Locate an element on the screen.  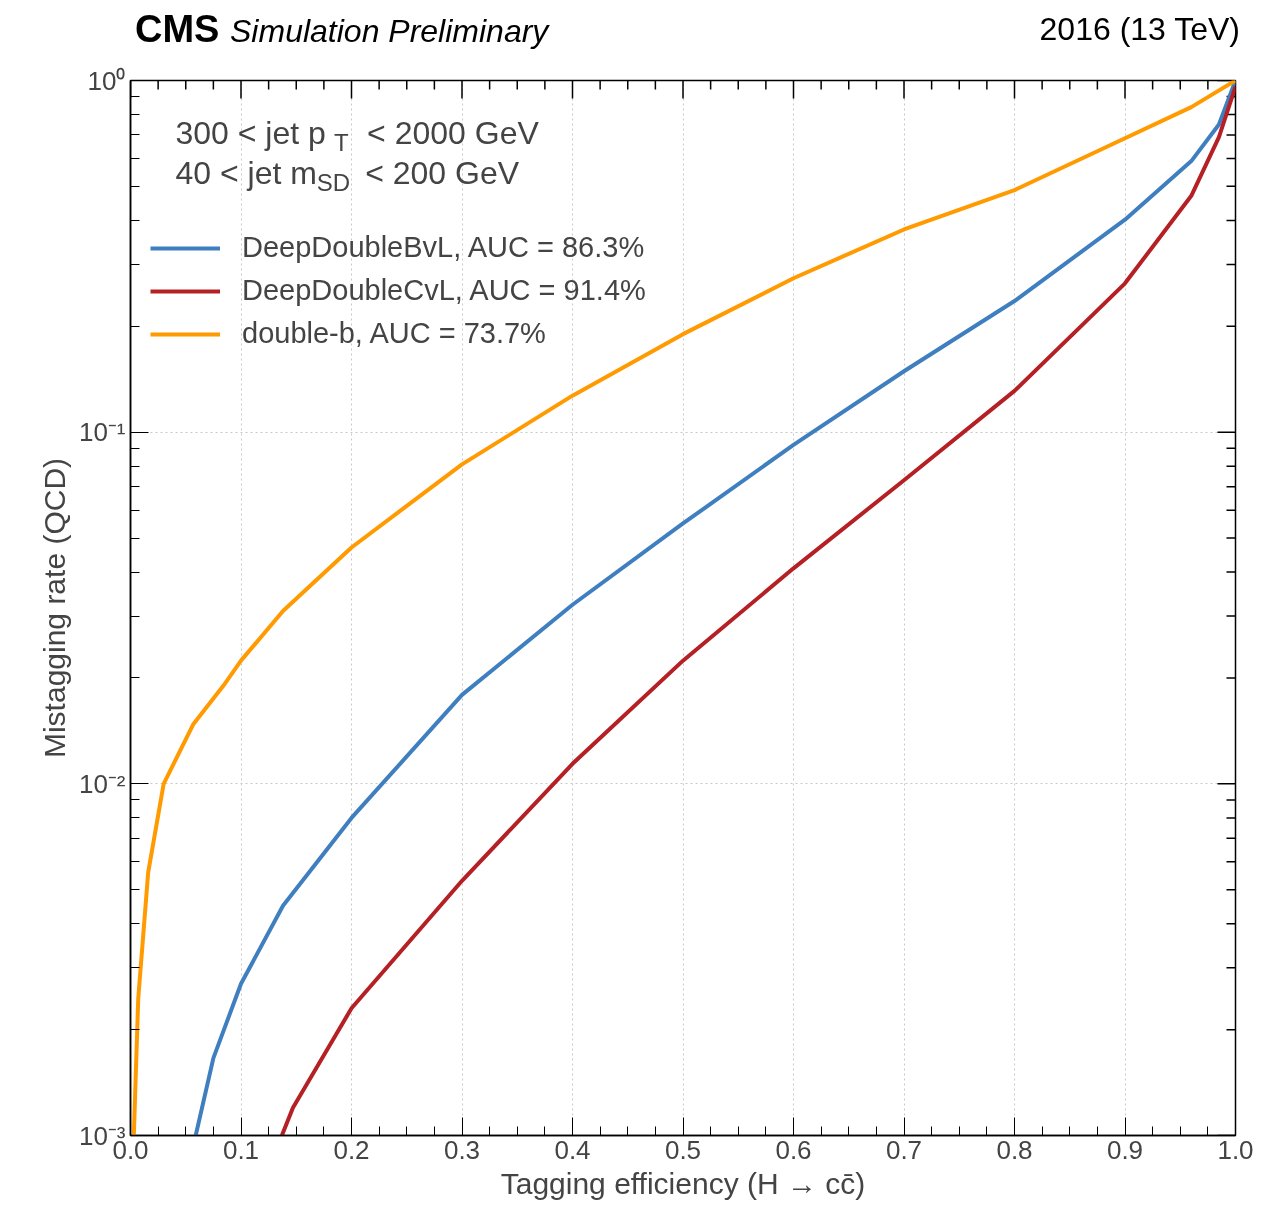
x-axis-title: Tagging efficiency (H → cc̄) is located at coordinates (683, 1183).